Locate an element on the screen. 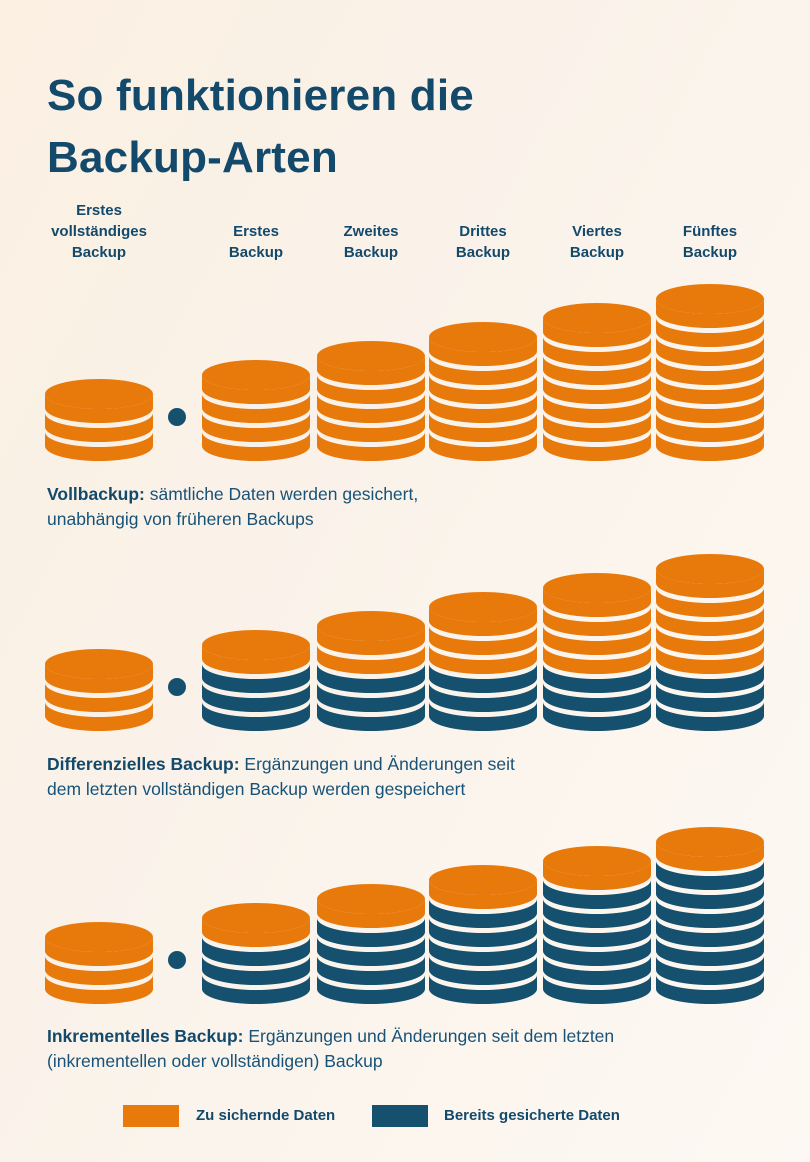 This screenshot has height=1162, width=810. legend-swatch-new is located at coordinates (151, 1116).